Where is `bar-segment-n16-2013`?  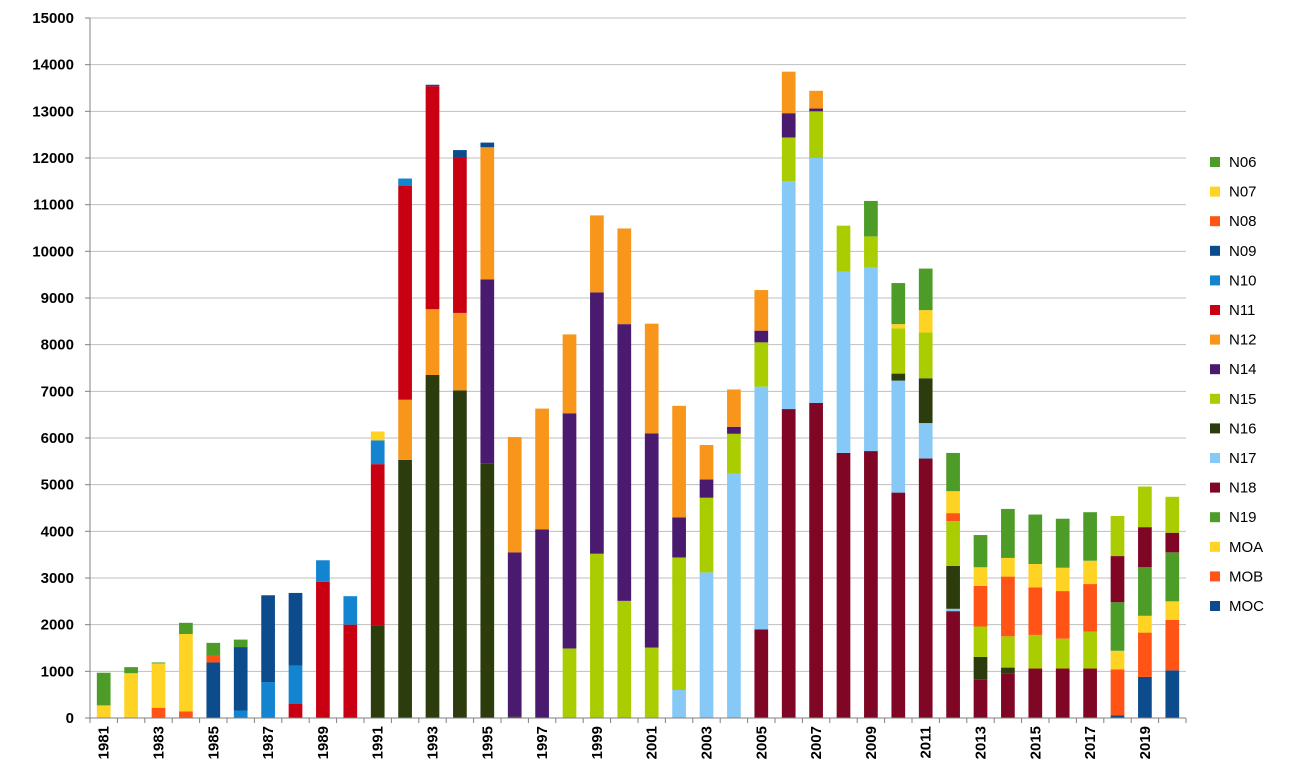
bar-segment-n16-2013 is located at coordinates (980, 668).